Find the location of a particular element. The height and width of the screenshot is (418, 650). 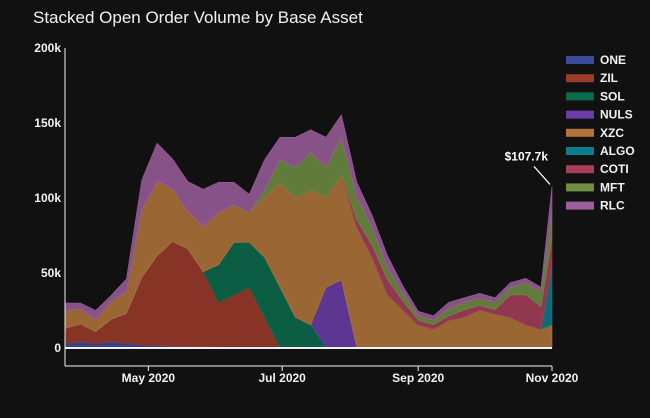

y-tick-label: 200k is located at coordinates (47, 48).